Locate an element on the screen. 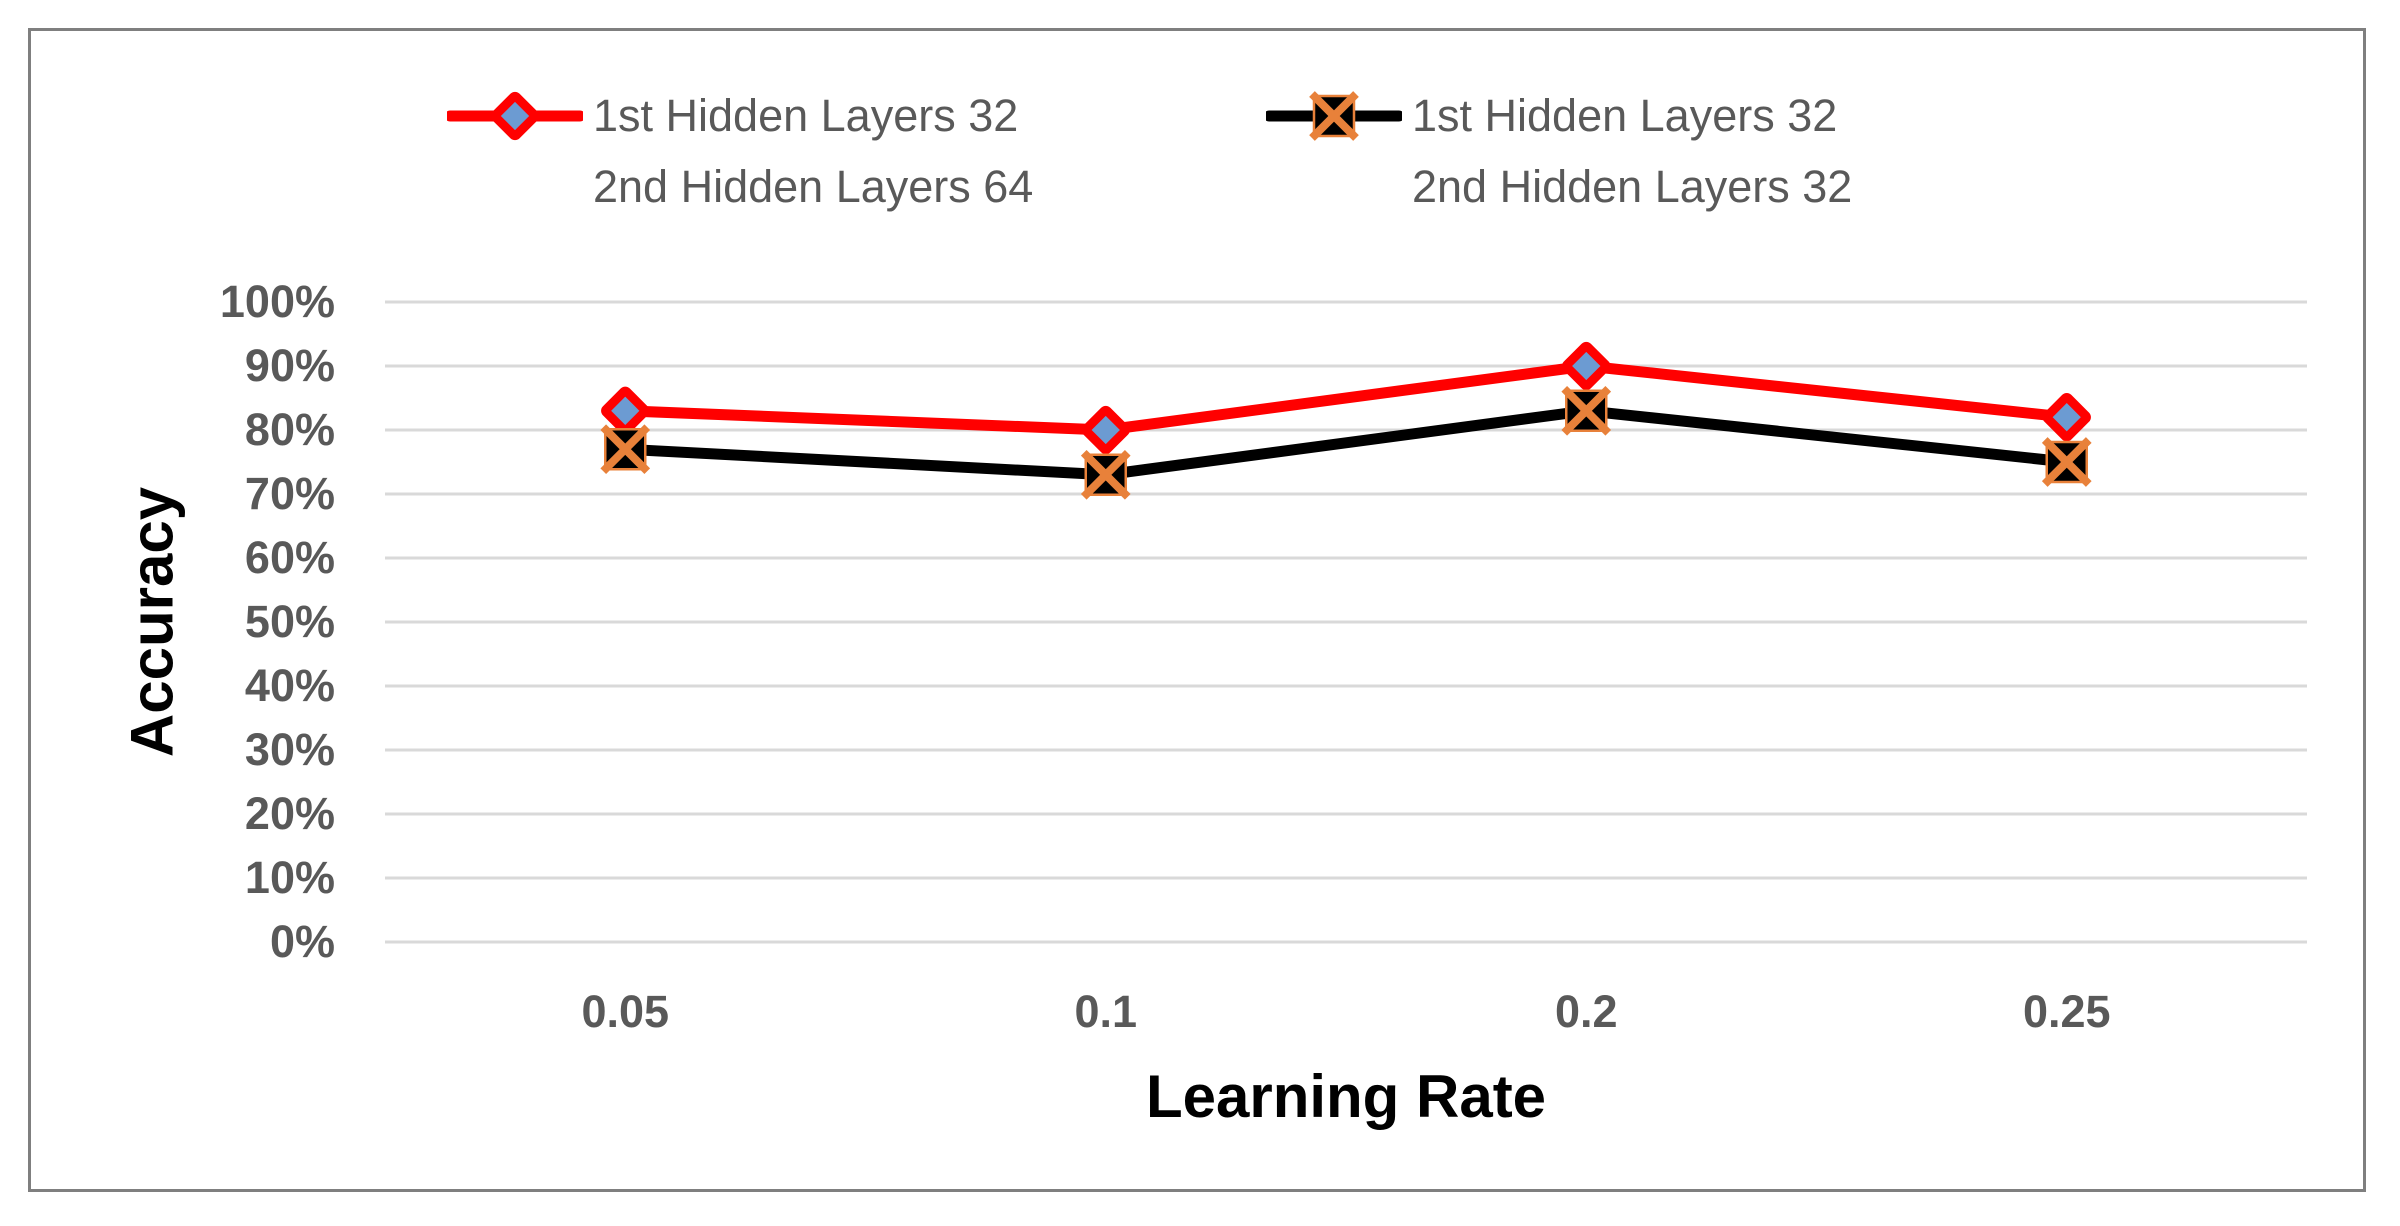 This screenshot has width=2400, height=1226. y-tick-label: 80% is located at coordinates (289, 429).